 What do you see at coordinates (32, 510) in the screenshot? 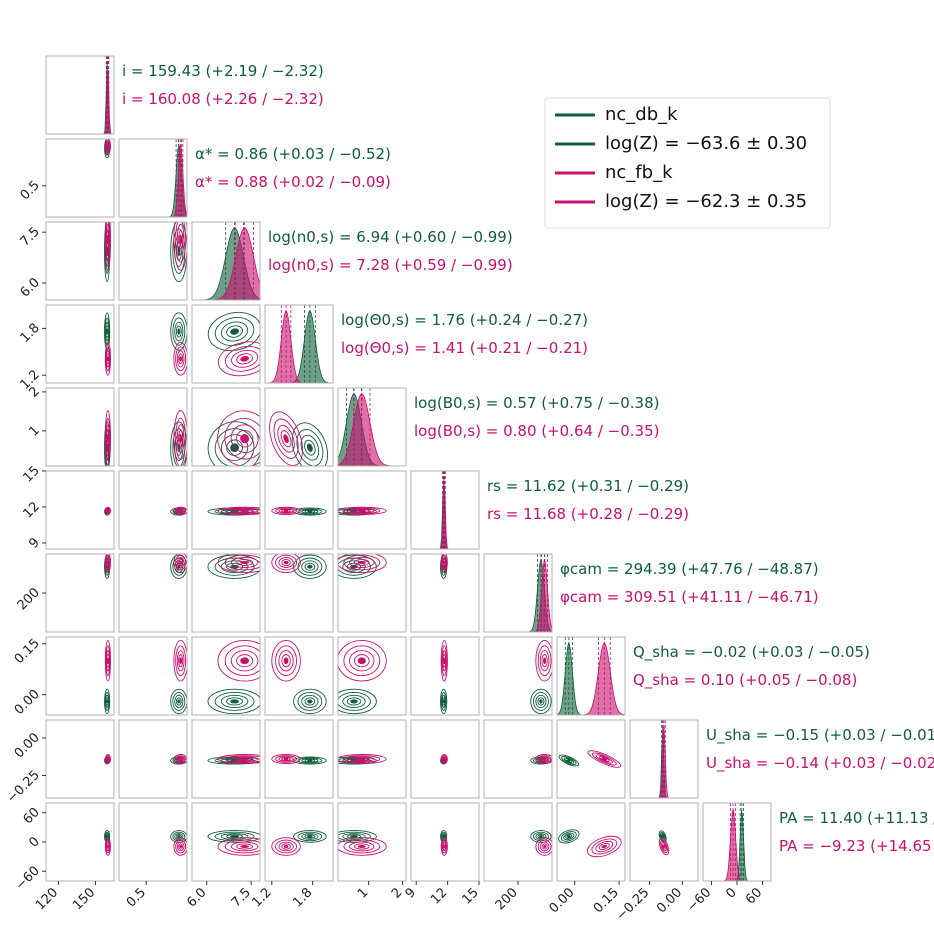
I see `y-tick-label-r_s-1: 12` at bounding box center [32, 510].